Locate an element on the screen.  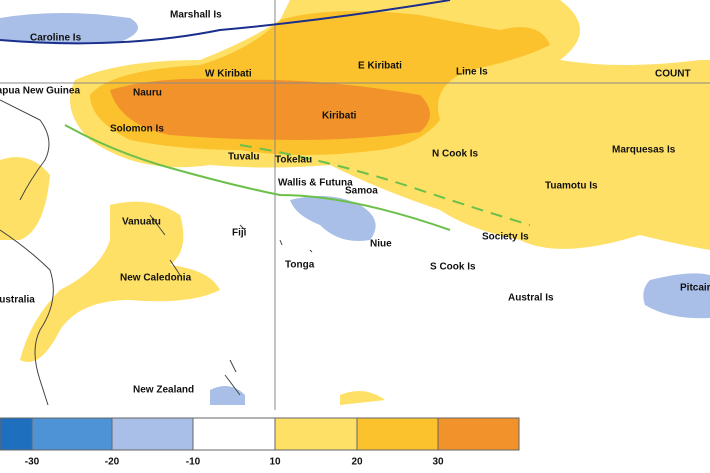
colorbar-tick-label: 30 is located at coordinates (438, 462).